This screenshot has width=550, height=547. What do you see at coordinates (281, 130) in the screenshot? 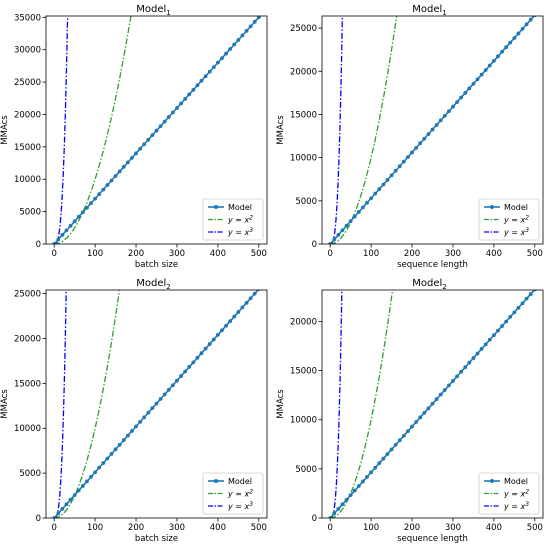
I see `y-axis-label: MMAcs` at bounding box center [281, 130].